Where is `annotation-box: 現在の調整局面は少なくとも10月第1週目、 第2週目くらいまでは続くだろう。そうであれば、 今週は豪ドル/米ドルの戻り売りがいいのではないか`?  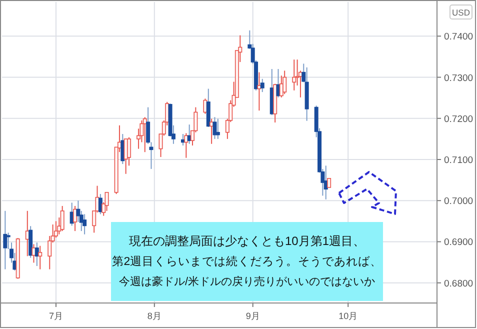
annotation-box: 現在の調整局面は少なくとも10月第1週目、 第2週目くらいまでは続くだろう。そうであれば、 今週は豪ドル/米ドルの戻り売りがいいのではないか is located at coordinates (247, 261).